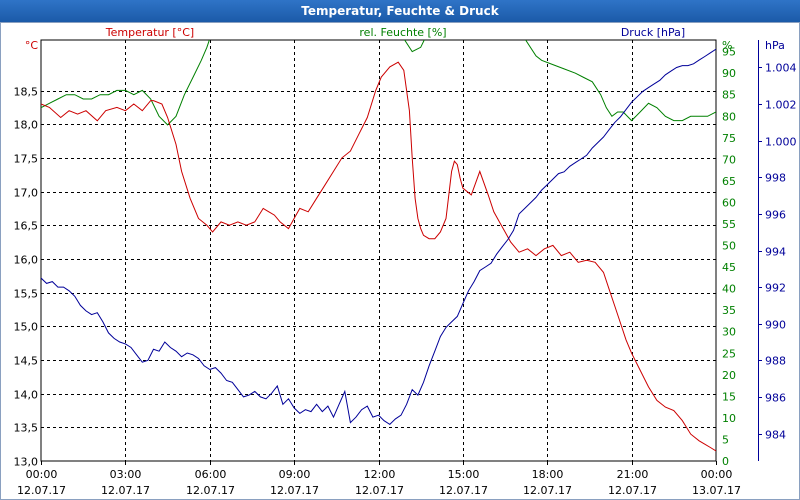 The height and width of the screenshot is (500, 800). I want to click on y-tick-label-temperature: 14,0, so click(26, 395).